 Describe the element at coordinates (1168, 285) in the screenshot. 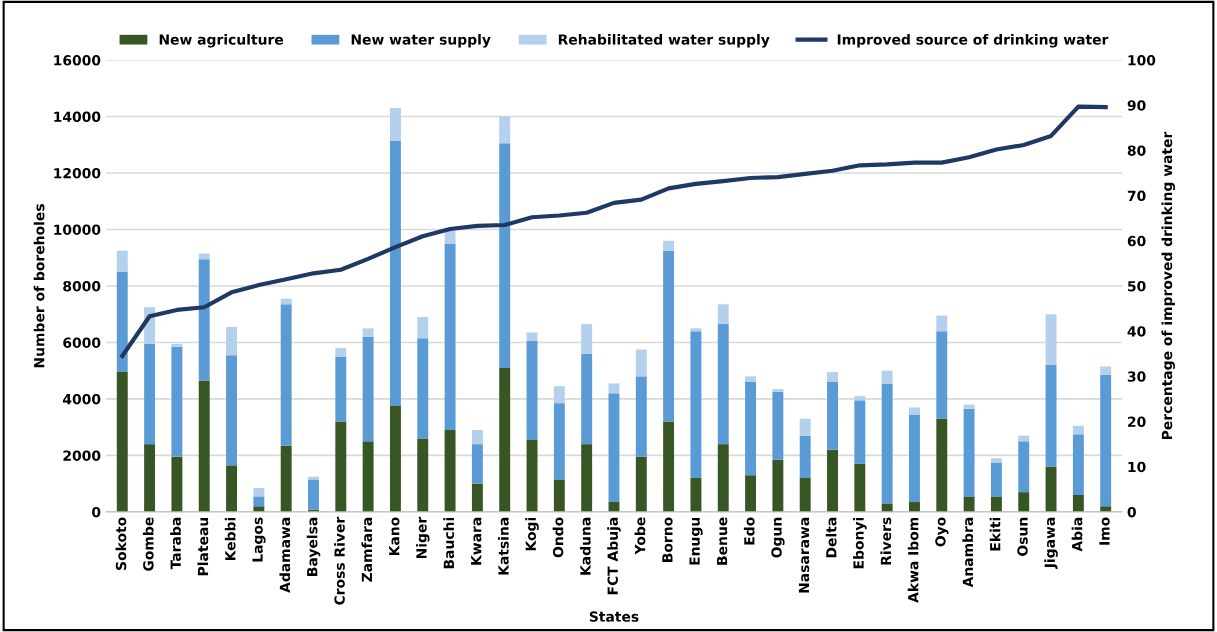

I see `y2-axis-title: Percentage of improved drinking water` at that location.